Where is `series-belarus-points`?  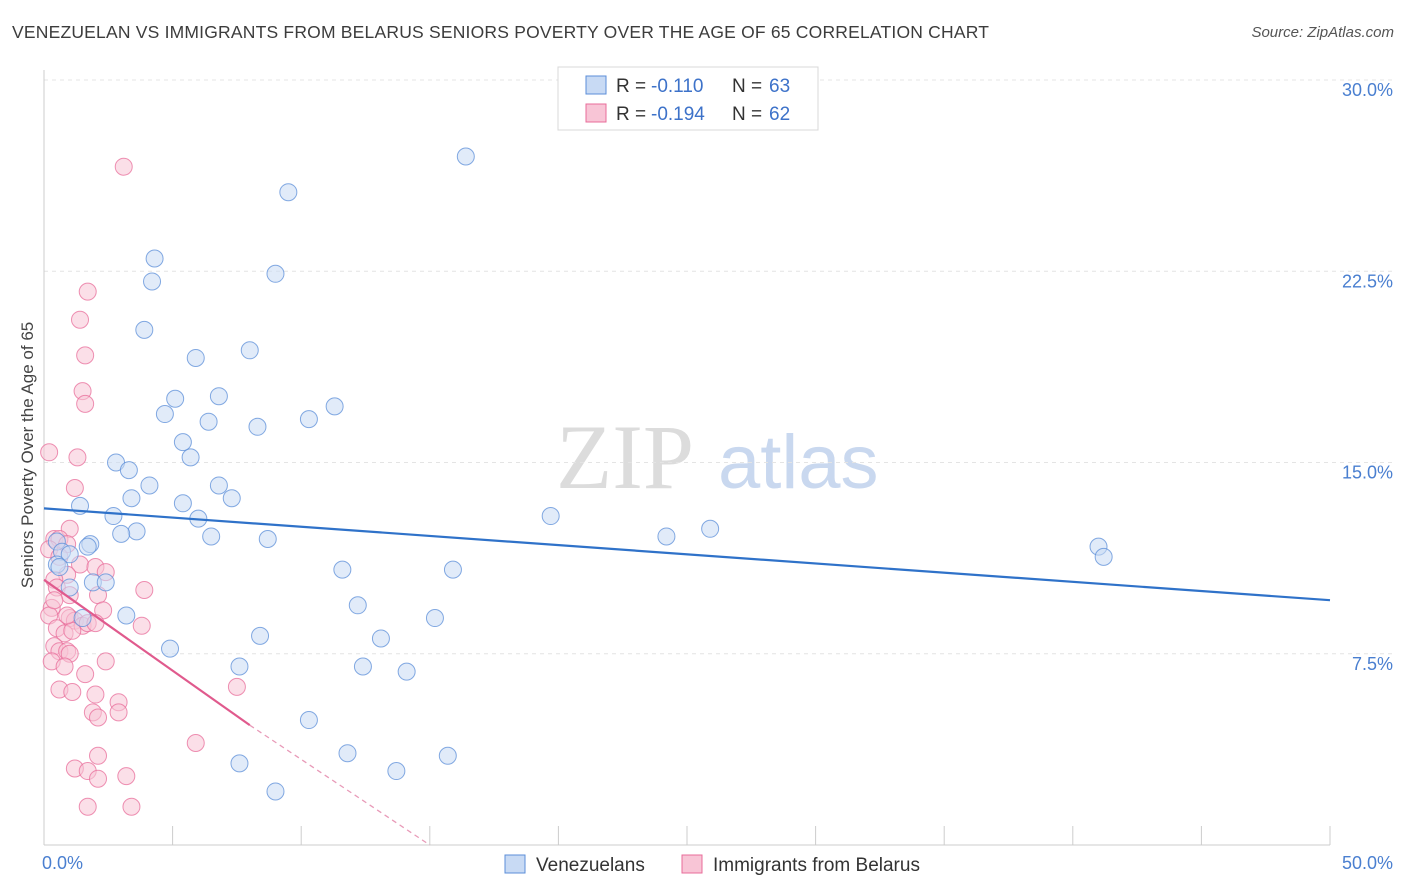 series-belarus-points is located at coordinates (143, 486).